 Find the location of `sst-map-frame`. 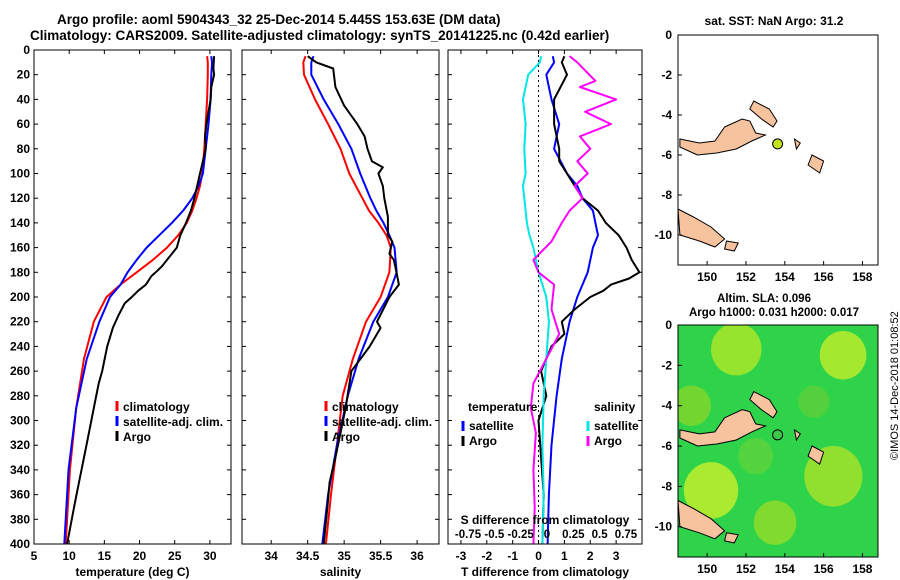

sst-map-frame is located at coordinates (778, 150).